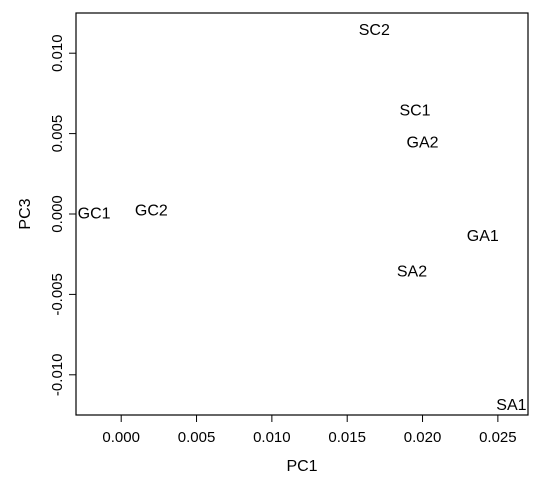 The image size is (550, 489). What do you see at coordinates (121, 437) in the screenshot?
I see `x-tick-label: 0.000` at bounding box center [121, 437].